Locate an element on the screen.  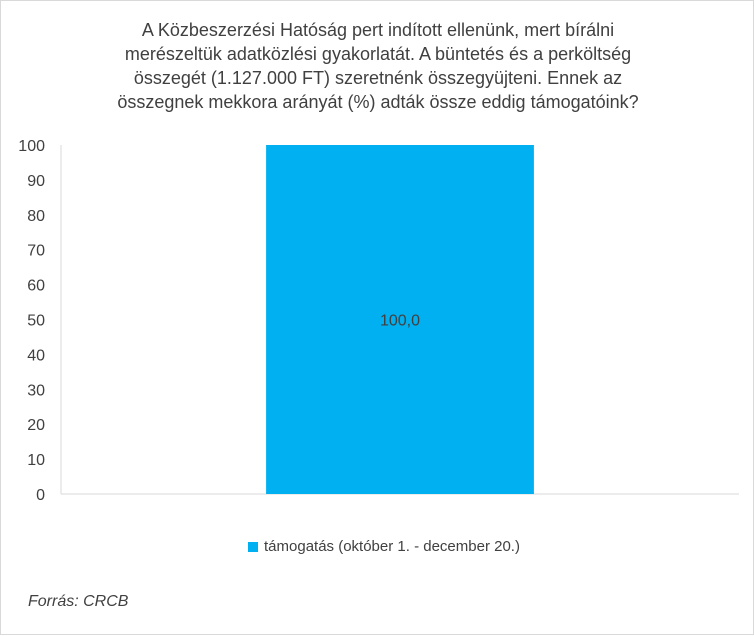
source-note: Forrás: CRCB is located at coordinates (78, 601).